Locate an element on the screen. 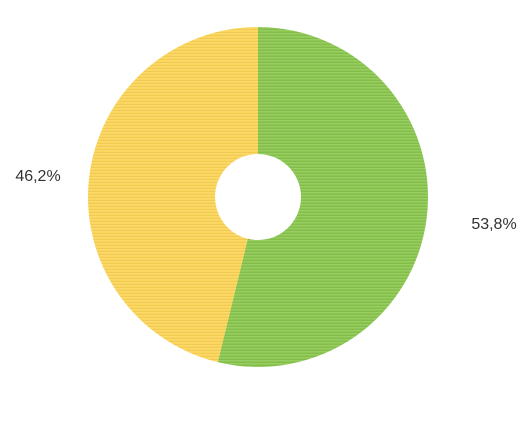 This screenshot has height=428, width=520. slice-label-1: 53,8% is located at coordinates (493, 224).